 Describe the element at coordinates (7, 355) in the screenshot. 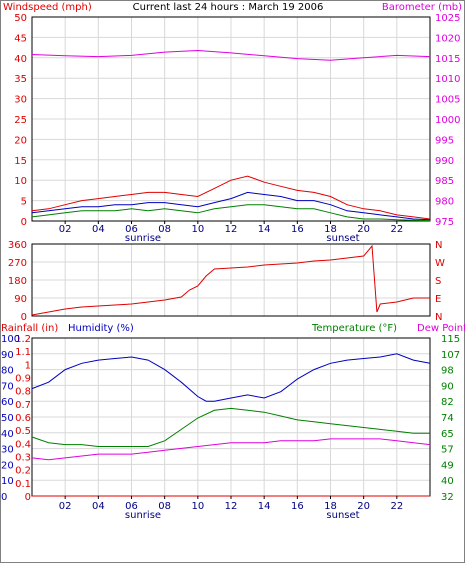

I see `humidity-tick-label: 90` at that location.